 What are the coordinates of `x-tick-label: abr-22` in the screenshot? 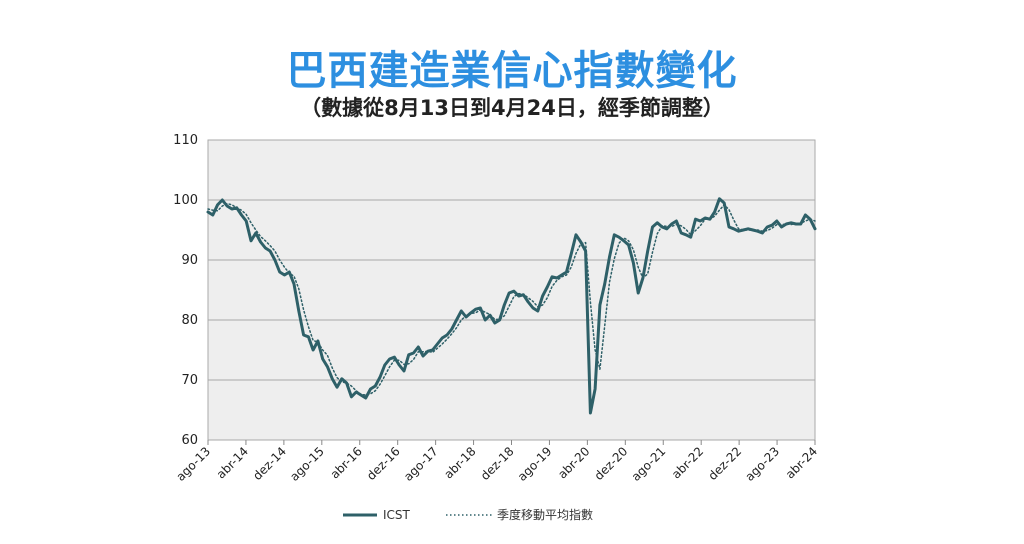 It's located at (687, 462).